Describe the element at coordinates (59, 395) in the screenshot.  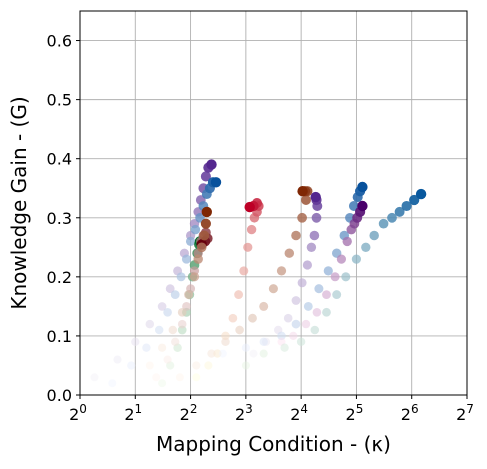
I see `y-tick-label: 0.0` at that location.